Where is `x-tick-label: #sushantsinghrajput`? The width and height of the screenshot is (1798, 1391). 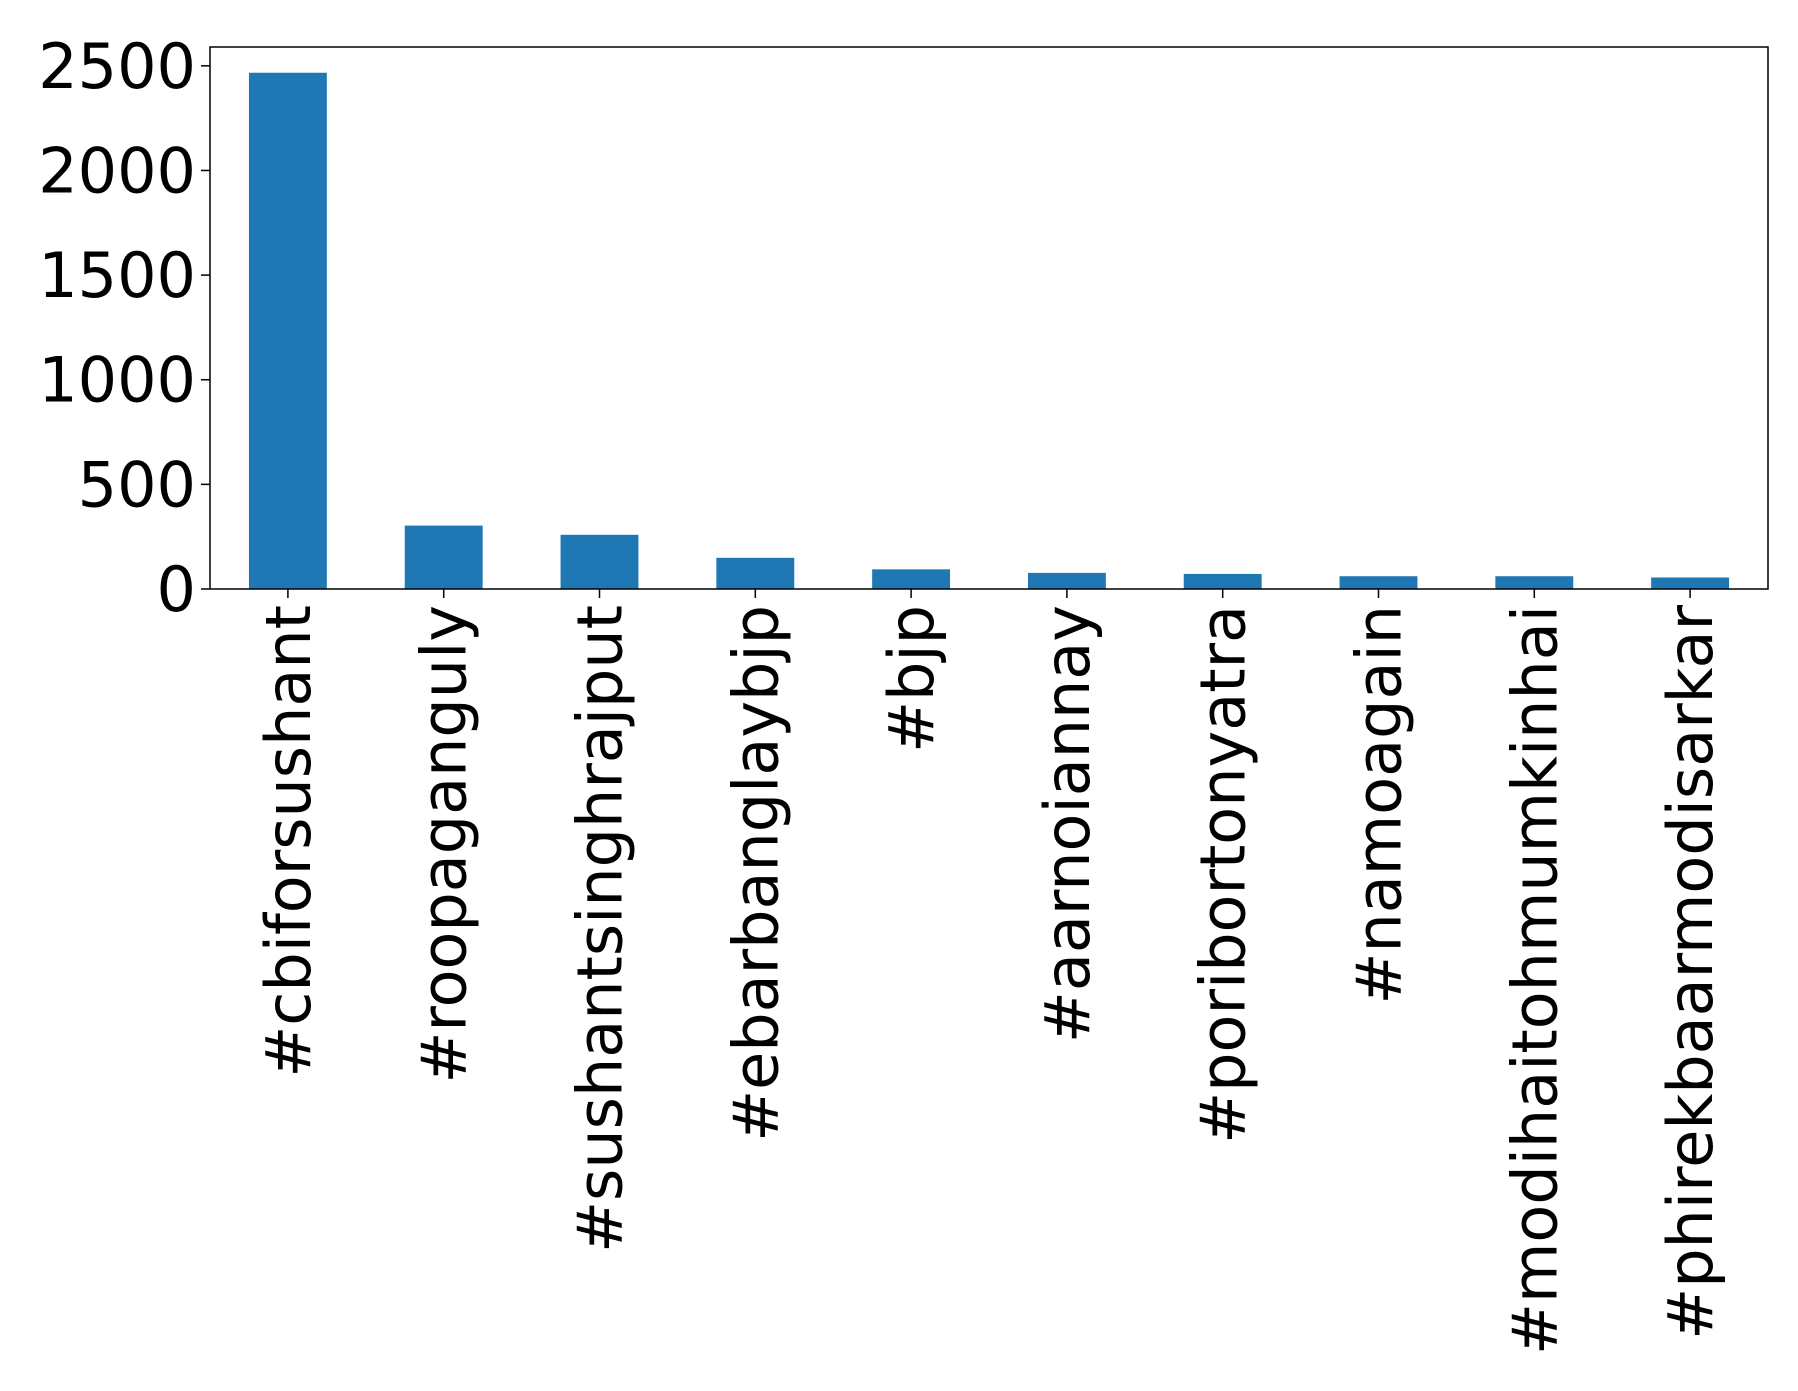 x-tick-label: #sushantsinghrajput is located at coordinates (600, 929).